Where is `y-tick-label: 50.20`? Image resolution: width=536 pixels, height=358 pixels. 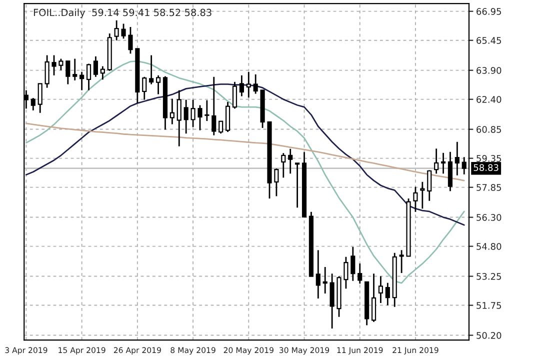
y-tick-label: 50.20 is located at coordinates (489, 335).